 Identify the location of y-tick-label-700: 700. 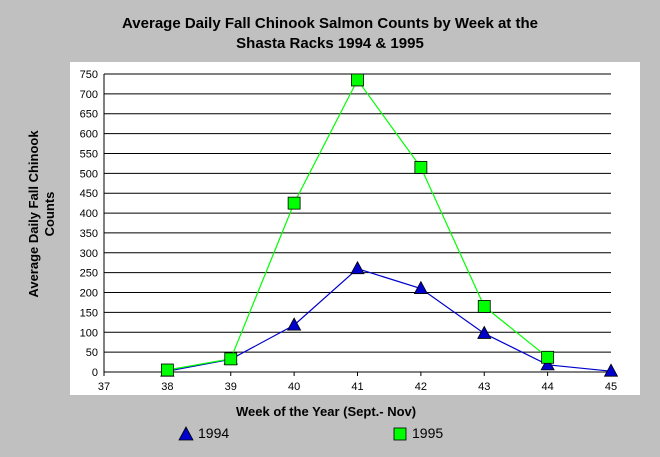
(89, 95).